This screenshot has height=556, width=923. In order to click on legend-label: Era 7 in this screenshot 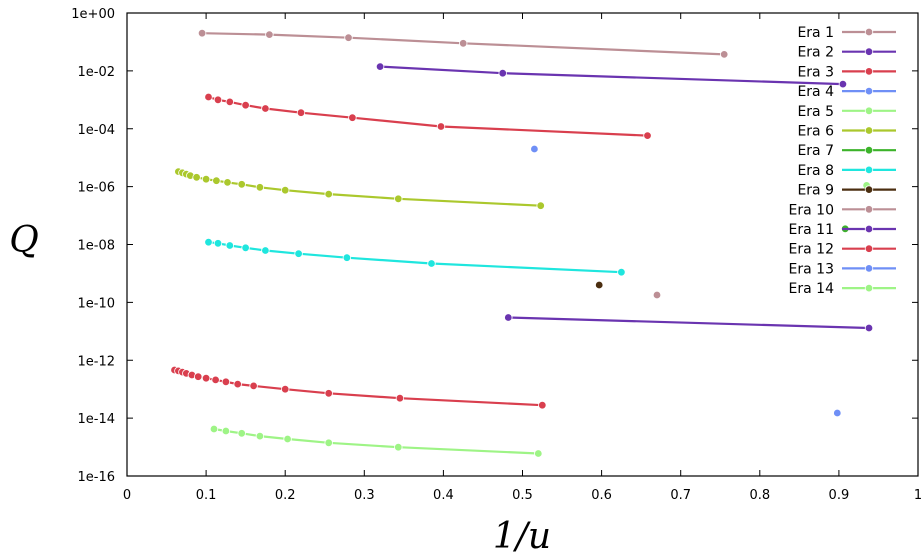, I will do `click(815, 151)`.